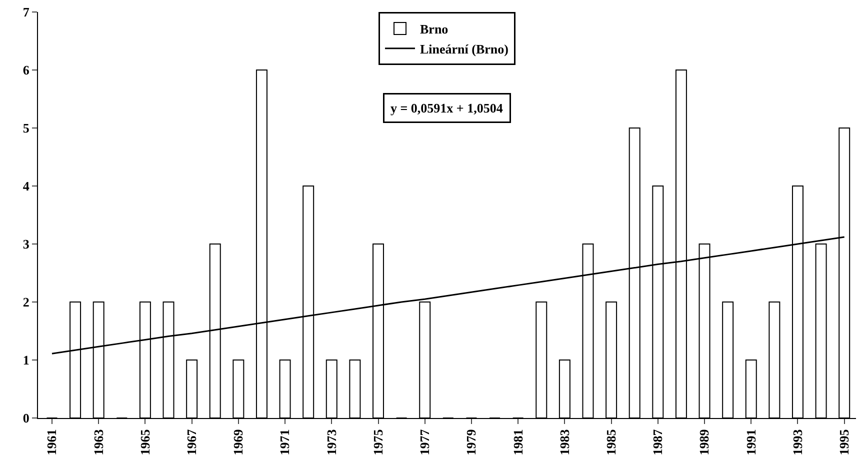 Image resolution: width=868 pixels, height=476 pixels. Describe the element at coordinates (52, 442) in the screenshot. I see `x-tick-label: 1961` at that location.